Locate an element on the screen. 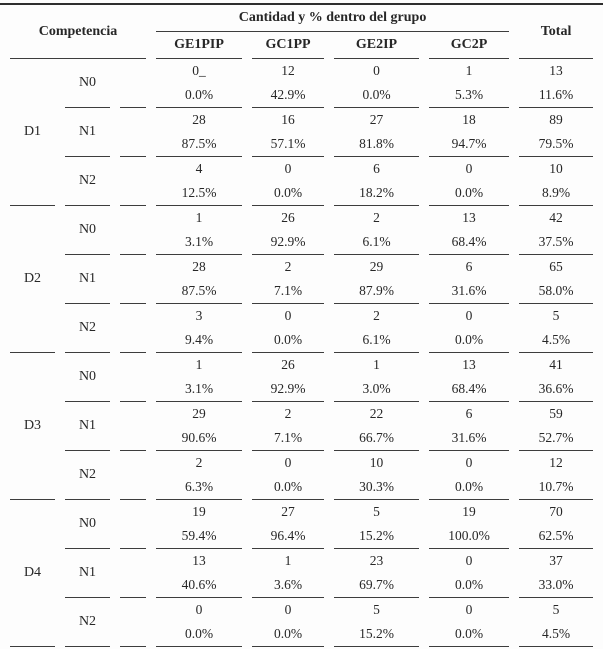 The width and height of the screenshot is (603, 649). data-cell: 18 94.7% is located at coordinates (469, 132).